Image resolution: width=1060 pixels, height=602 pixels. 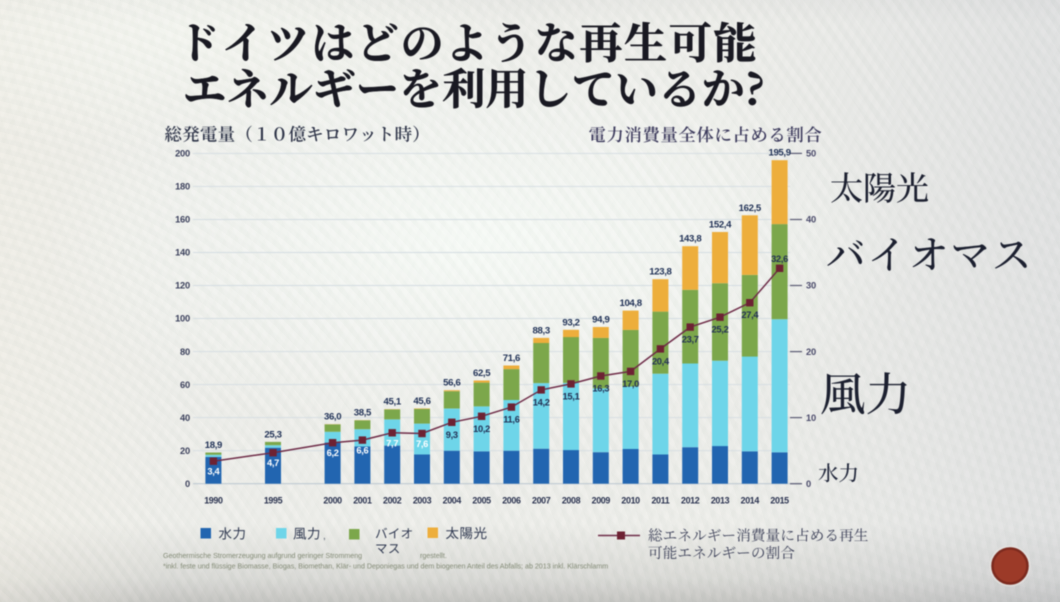 What do you see at coordinates (601, 501) in the screenshot?
I see `svg-text: 2009` at bounding box center [601, 501].